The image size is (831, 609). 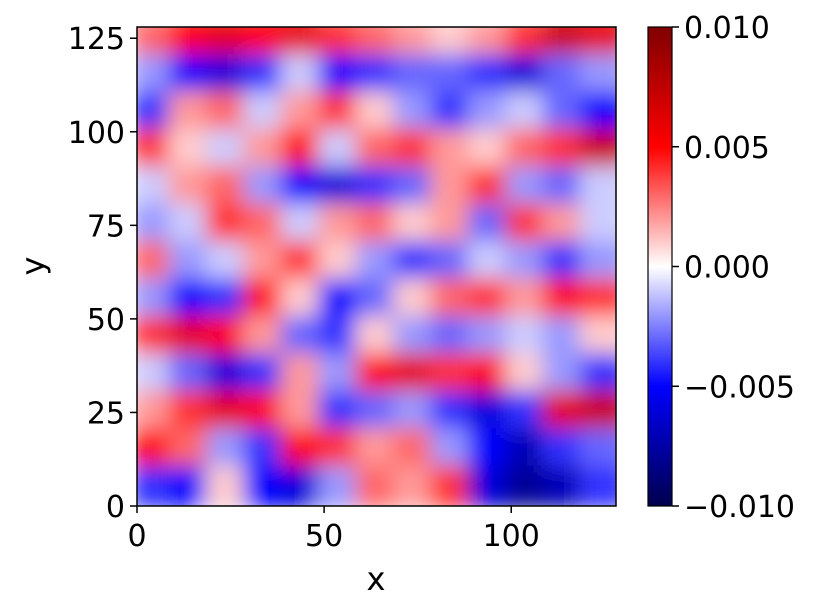 I want to click on y-tick-label: 25, so click(x=106, y=413).